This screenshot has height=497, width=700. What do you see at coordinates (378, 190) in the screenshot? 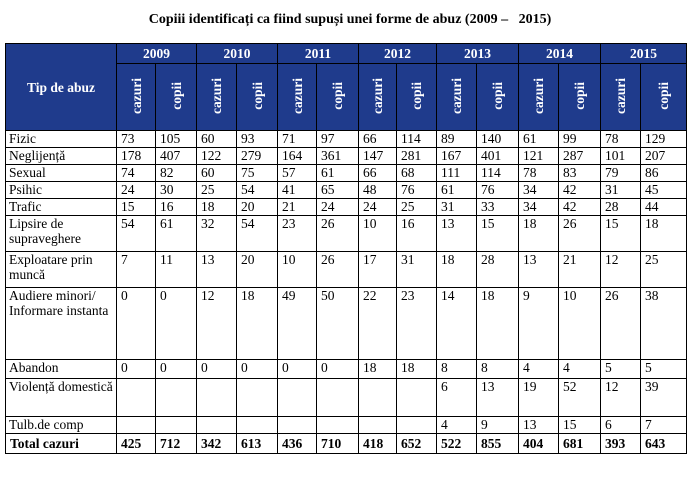
I see `cazuri-cell: 48` at bounding box center [378, 190].